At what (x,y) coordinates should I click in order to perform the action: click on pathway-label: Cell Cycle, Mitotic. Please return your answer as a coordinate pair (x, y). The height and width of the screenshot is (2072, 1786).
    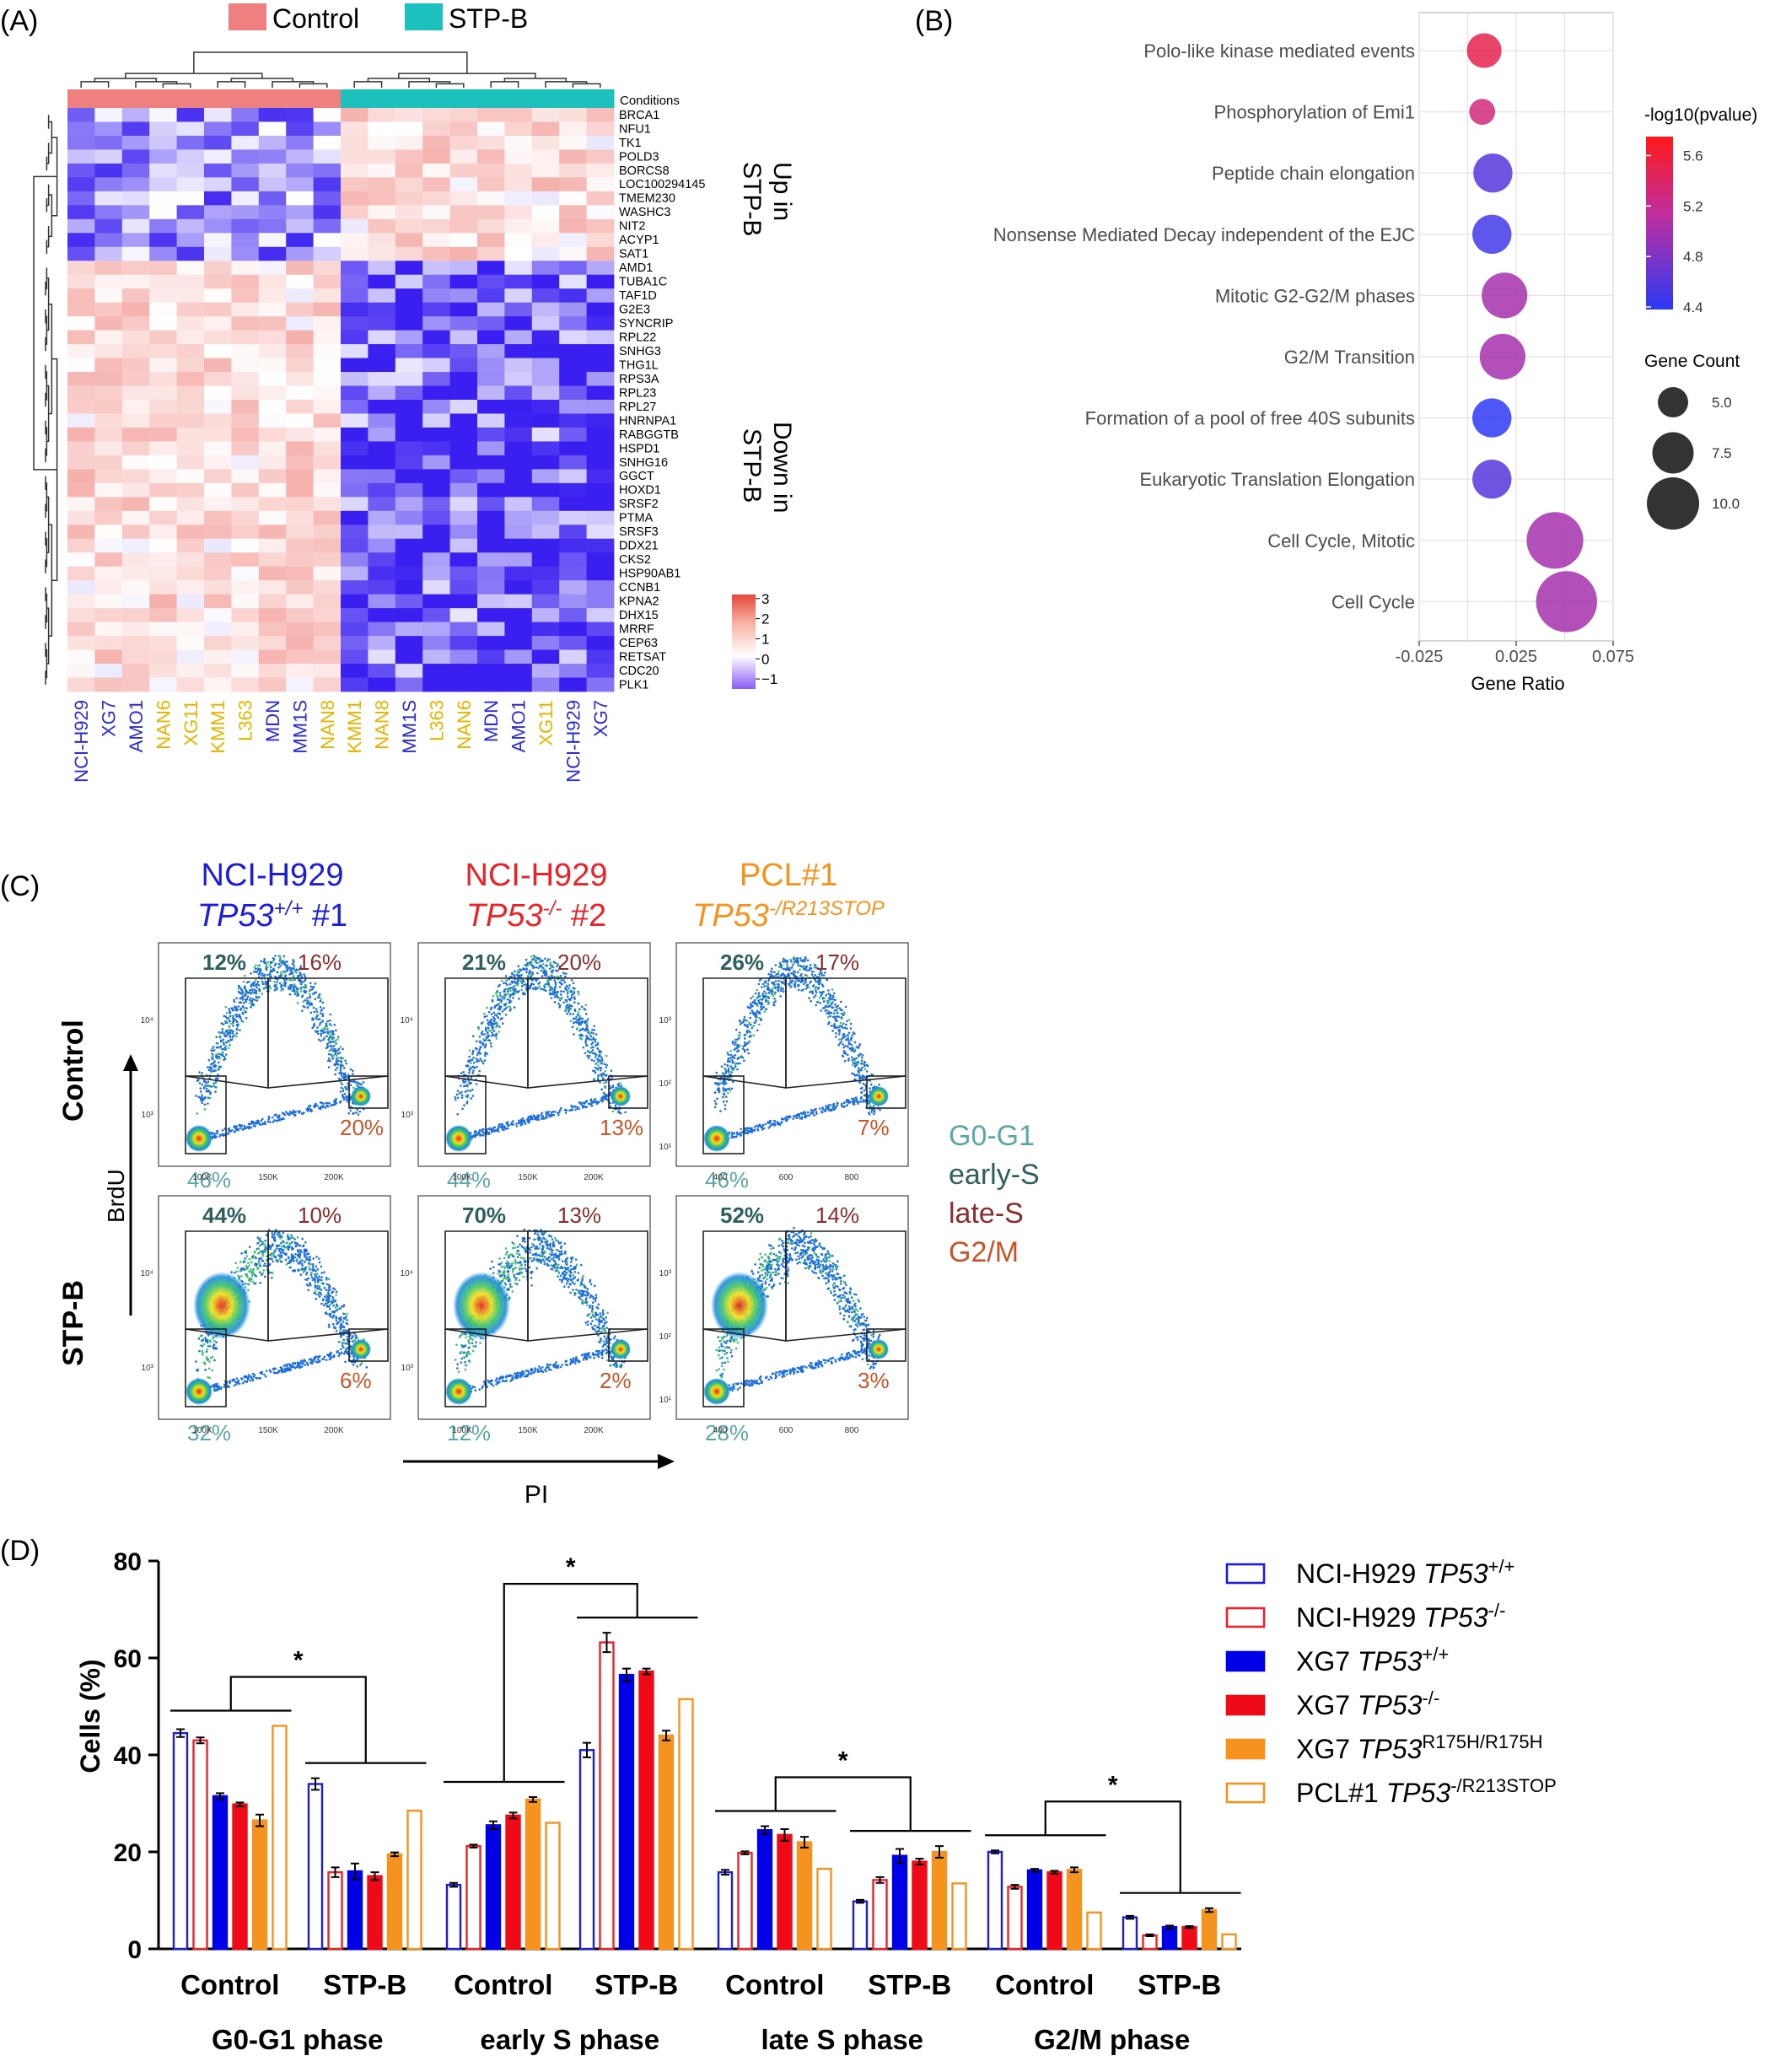
    Looking at the image, I should click on (1341, 541).